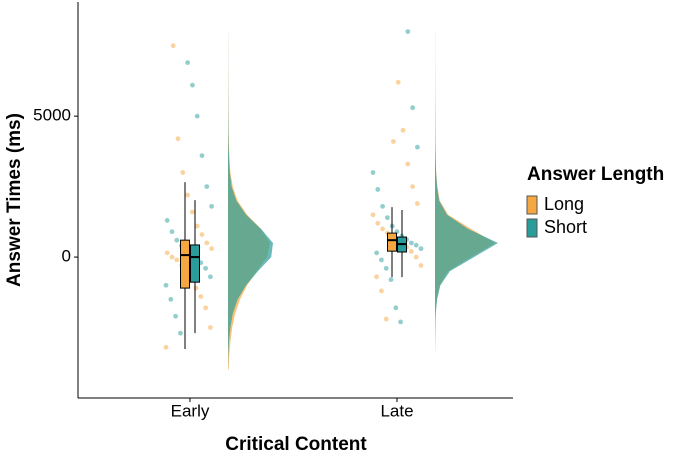 Image resolution: width=685 pixels, height=455 pixels. What do you see at coordinates (66, 256) in the screenshot?
I see `y-tick-label: 0` at bounding box center [66, 256].